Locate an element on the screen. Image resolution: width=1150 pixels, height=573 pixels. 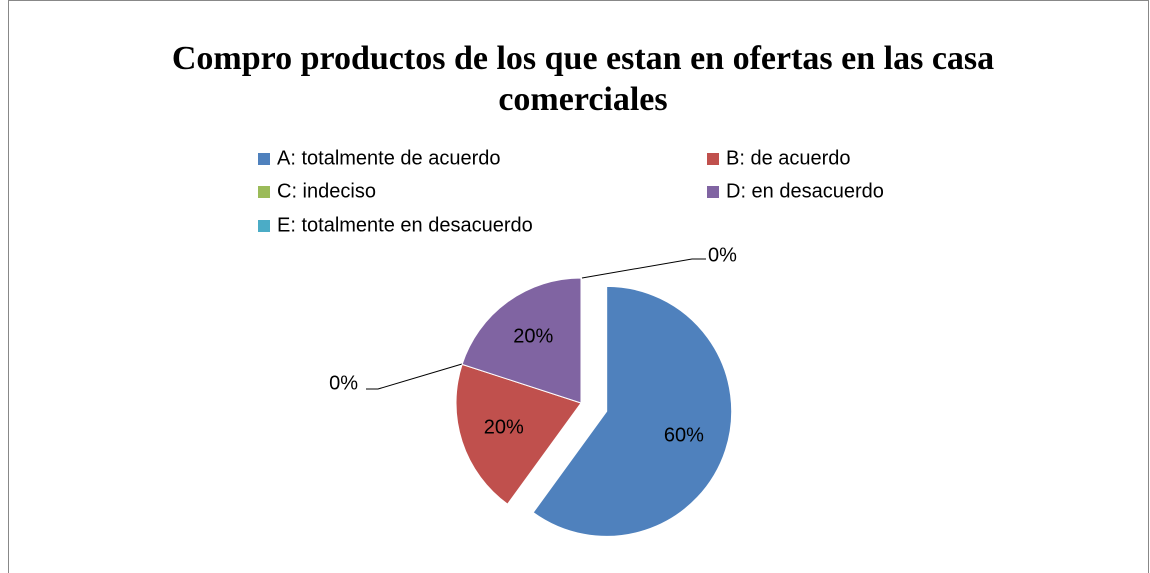
legend-label: B: de acuerdo is located at coordinates (788, 158).